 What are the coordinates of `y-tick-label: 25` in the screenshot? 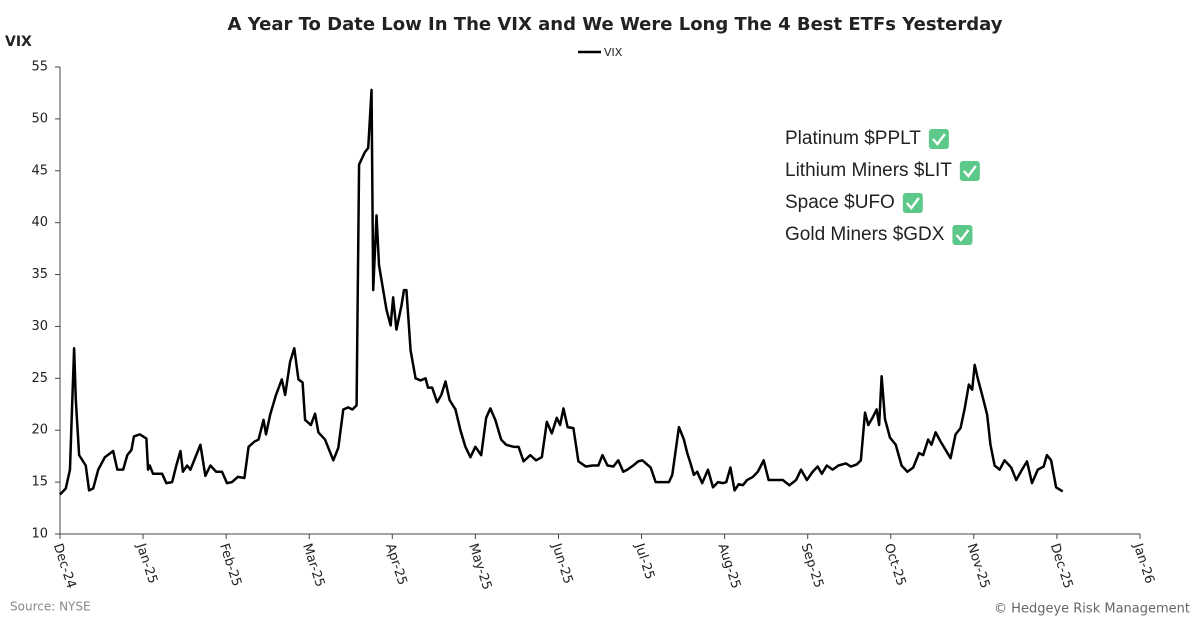 It's located at (39, 378).